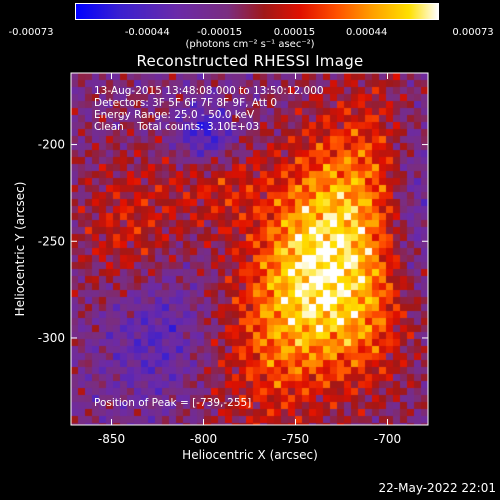  I want to click on colorbar-tick-label: 0.00044, so click(367, 32).